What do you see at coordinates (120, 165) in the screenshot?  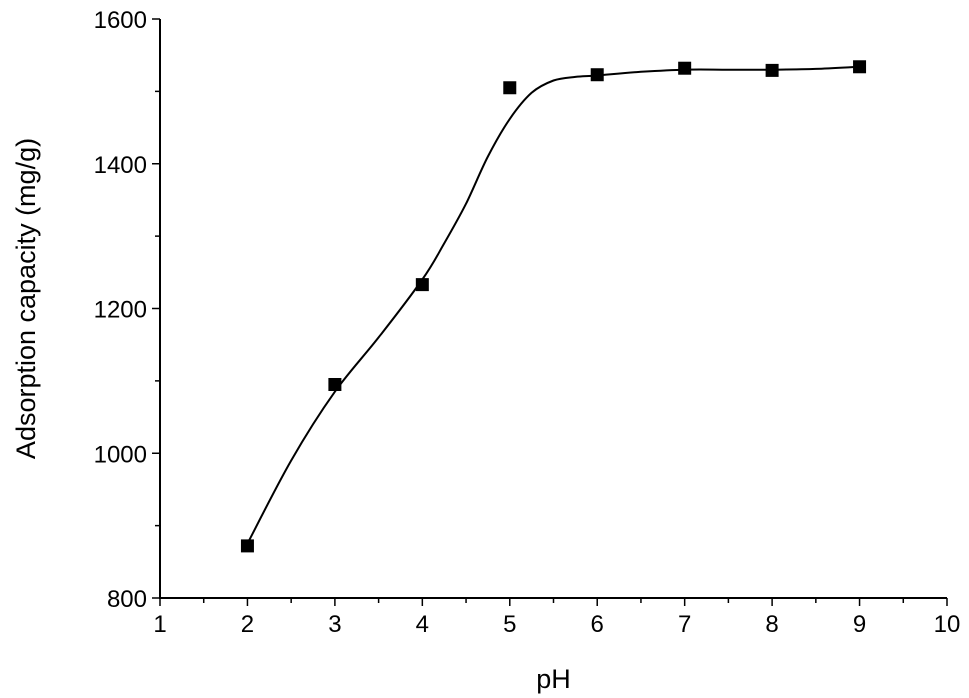 I see `y-tick-label: 1400` at bounding box center [120, 165].